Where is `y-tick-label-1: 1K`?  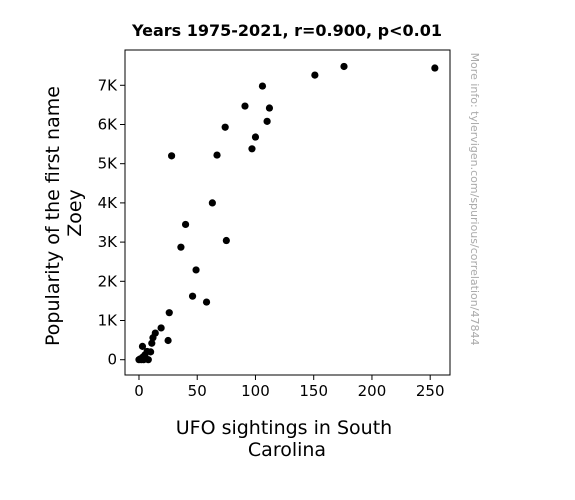 y-tick-label-1: 1K is located at coordinates (108, 321).